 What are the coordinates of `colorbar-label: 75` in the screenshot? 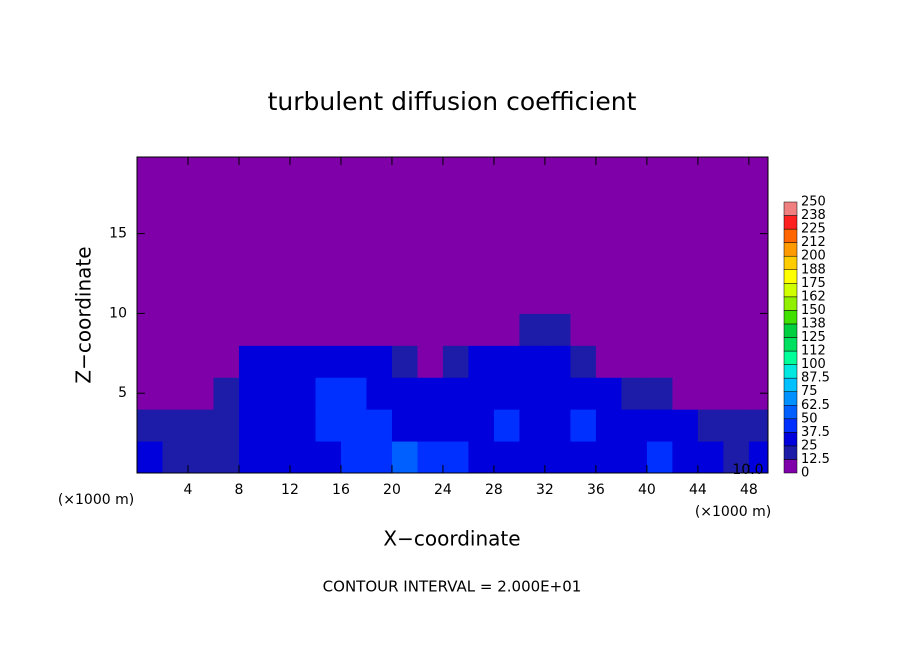 It's located at (809, 391).